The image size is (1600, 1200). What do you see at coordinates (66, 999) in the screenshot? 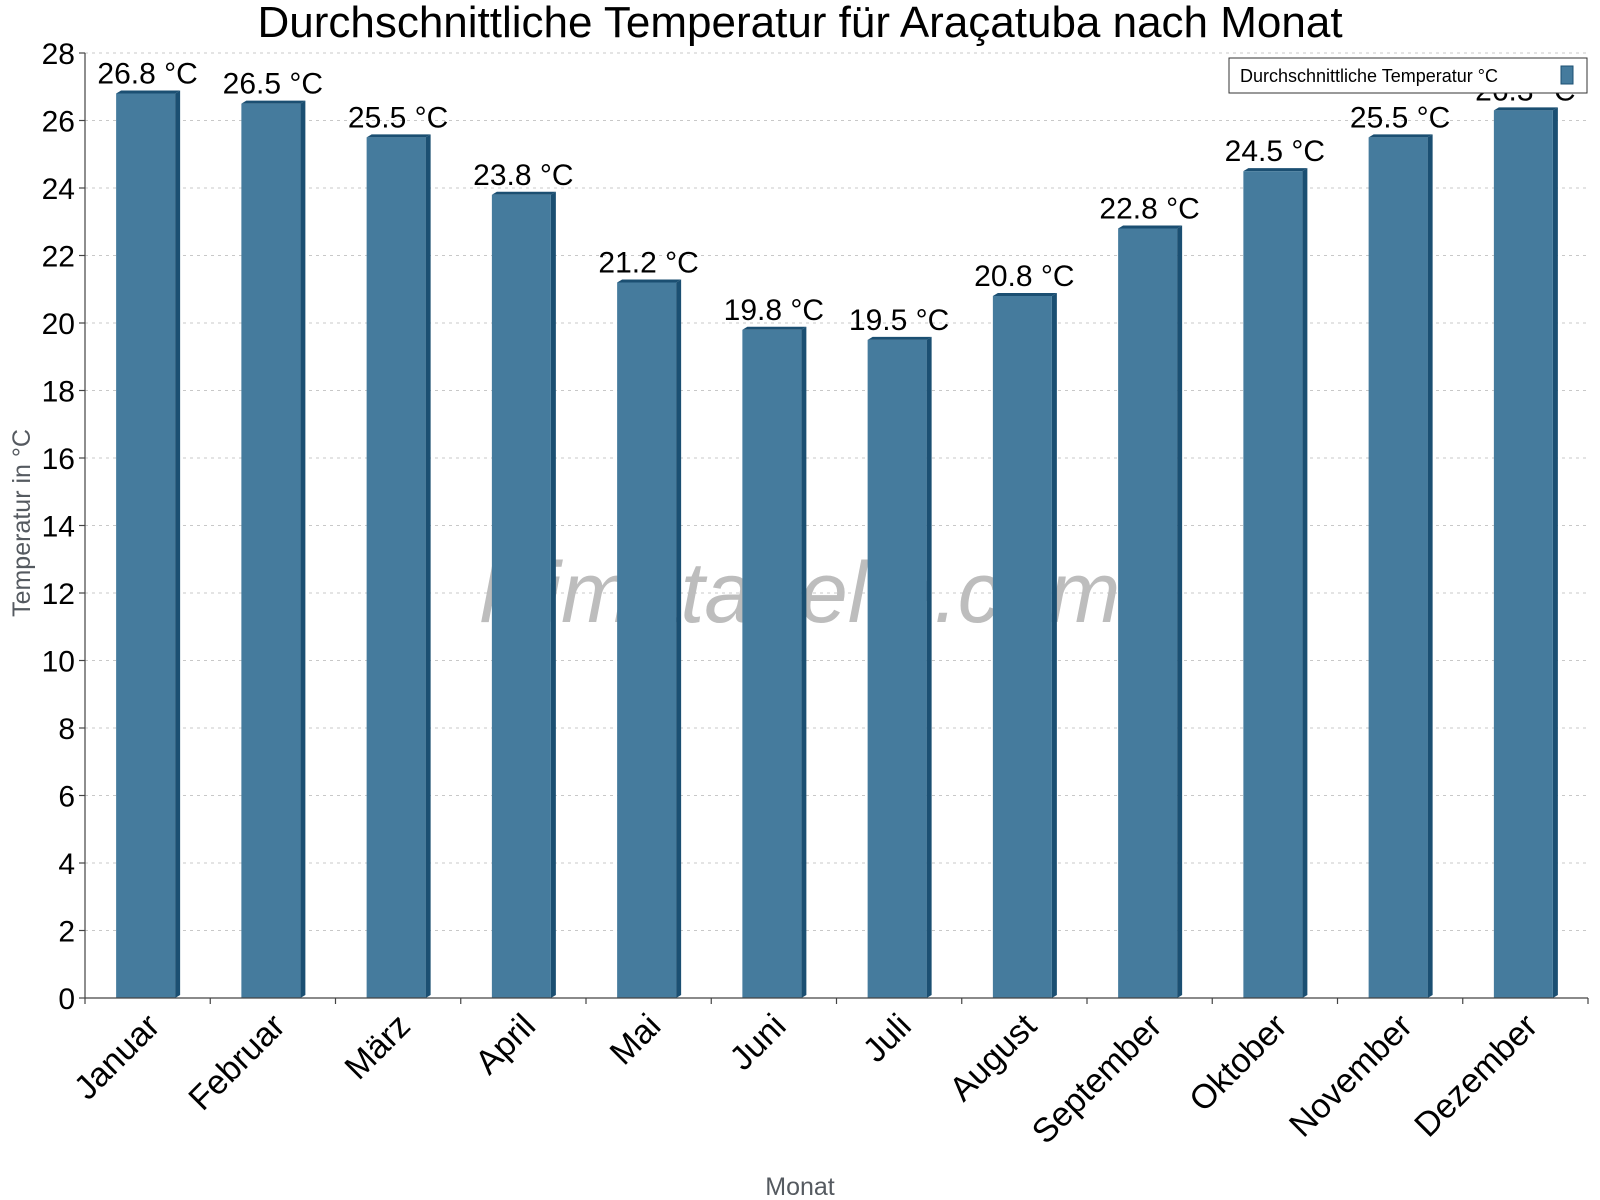
I see `y-tick-label: 0` at bounding box center [66, 999].